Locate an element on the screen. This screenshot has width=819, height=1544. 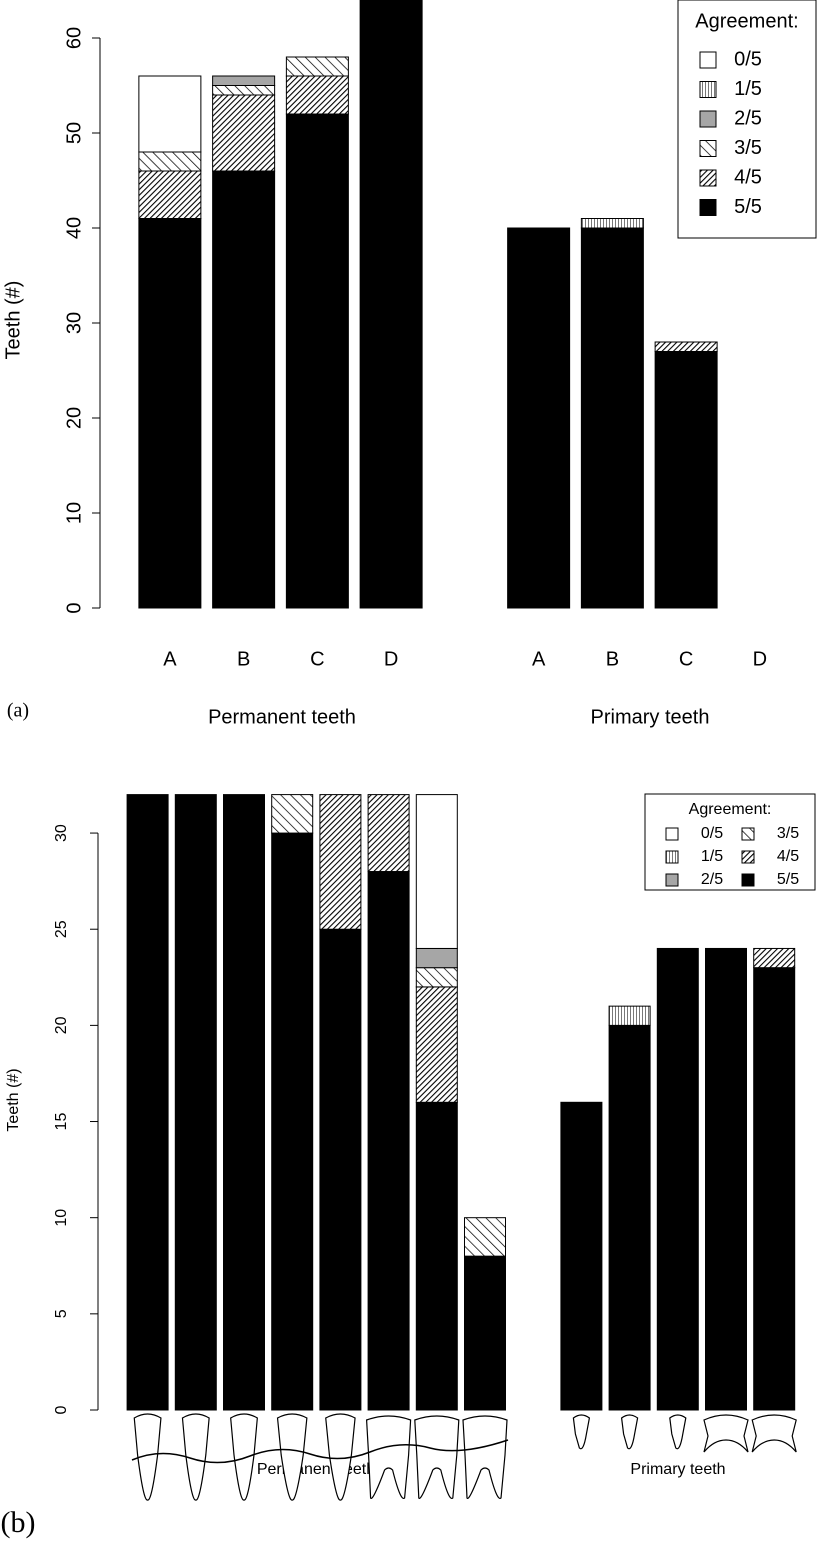
gum-line is located at coordinates (320, 1451).